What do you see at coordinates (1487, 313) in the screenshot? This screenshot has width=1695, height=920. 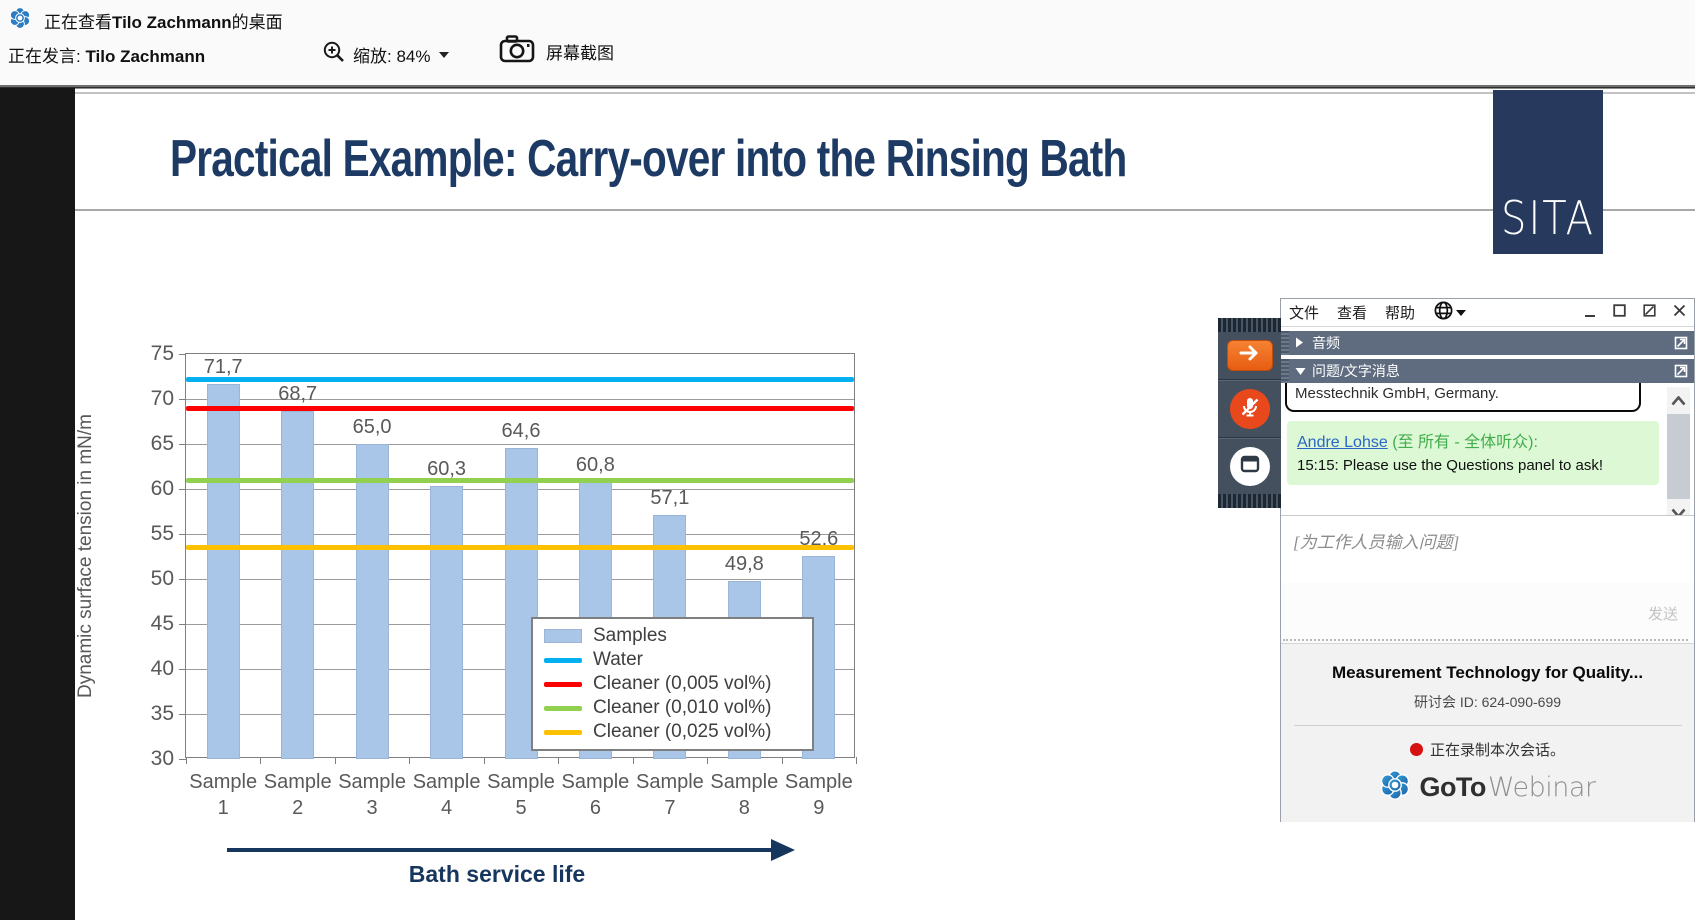 I see `panel-menubar: 文件 查看 帮助` at bounding box center [1487, 313].